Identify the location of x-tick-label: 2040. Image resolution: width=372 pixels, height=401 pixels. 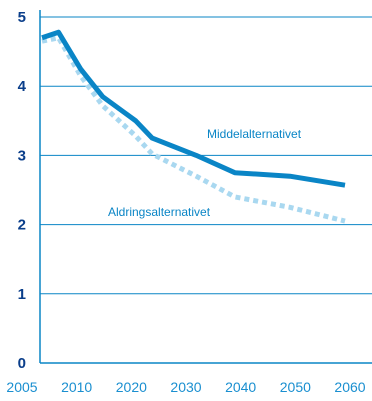
(240, 387).